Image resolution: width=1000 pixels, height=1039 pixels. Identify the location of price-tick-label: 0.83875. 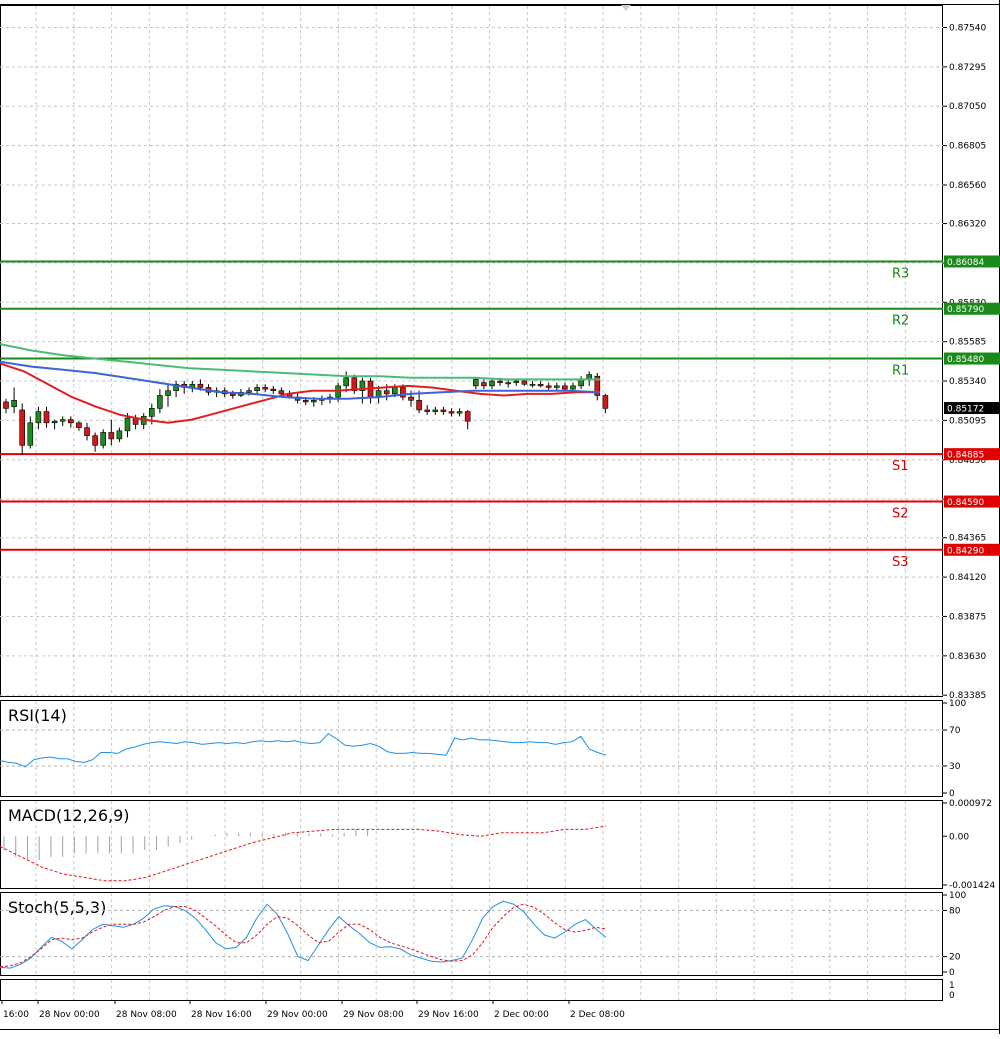
(967, 617).